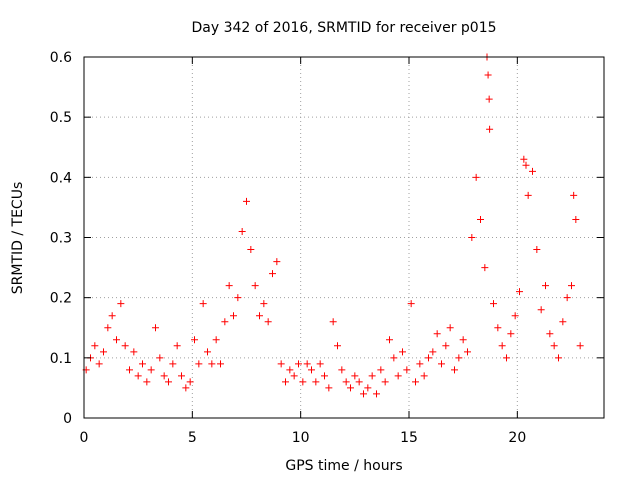 The height and width of the screenshot is (480, 640). Describe the element at coordinates (61, 239) in the screenshot. I see `y-tick-label: 0.3` at that location.